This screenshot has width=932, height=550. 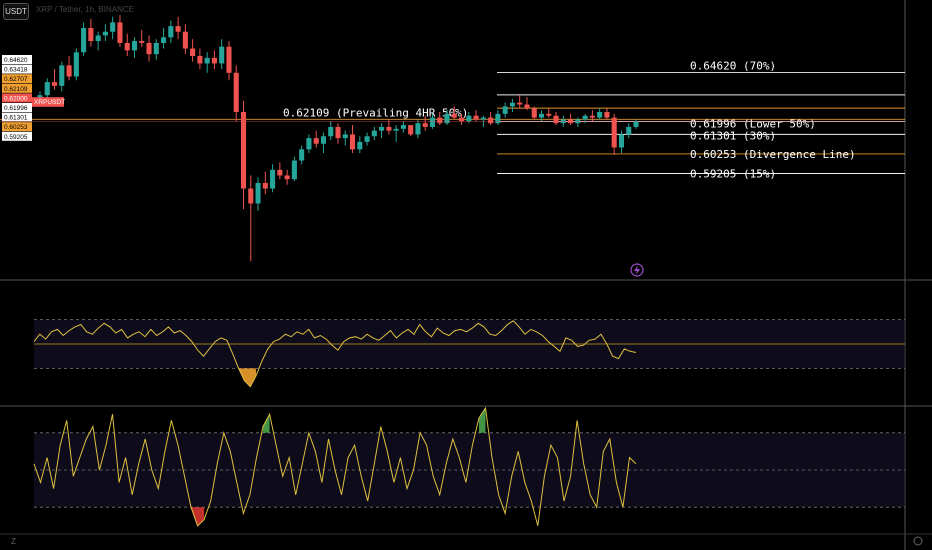 I want to click on price-tag-value: 0.60253, so click(x=16, y=127).